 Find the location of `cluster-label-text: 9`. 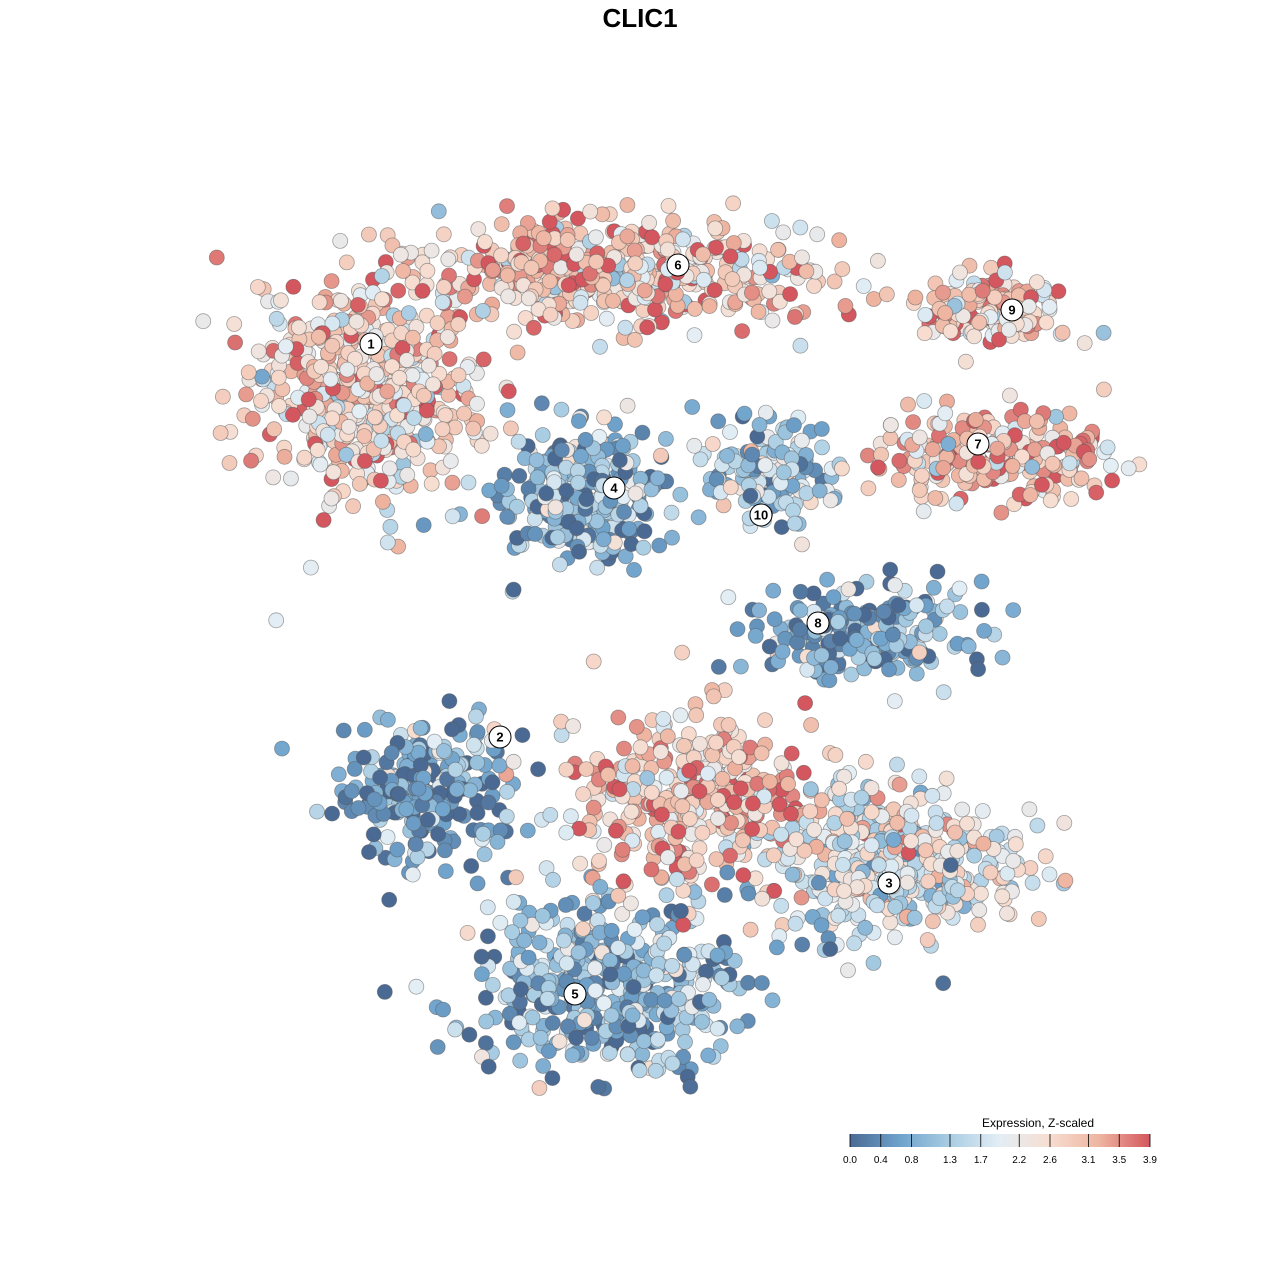

cluster-label-text: 9 is located at coordinates (1011, 310).